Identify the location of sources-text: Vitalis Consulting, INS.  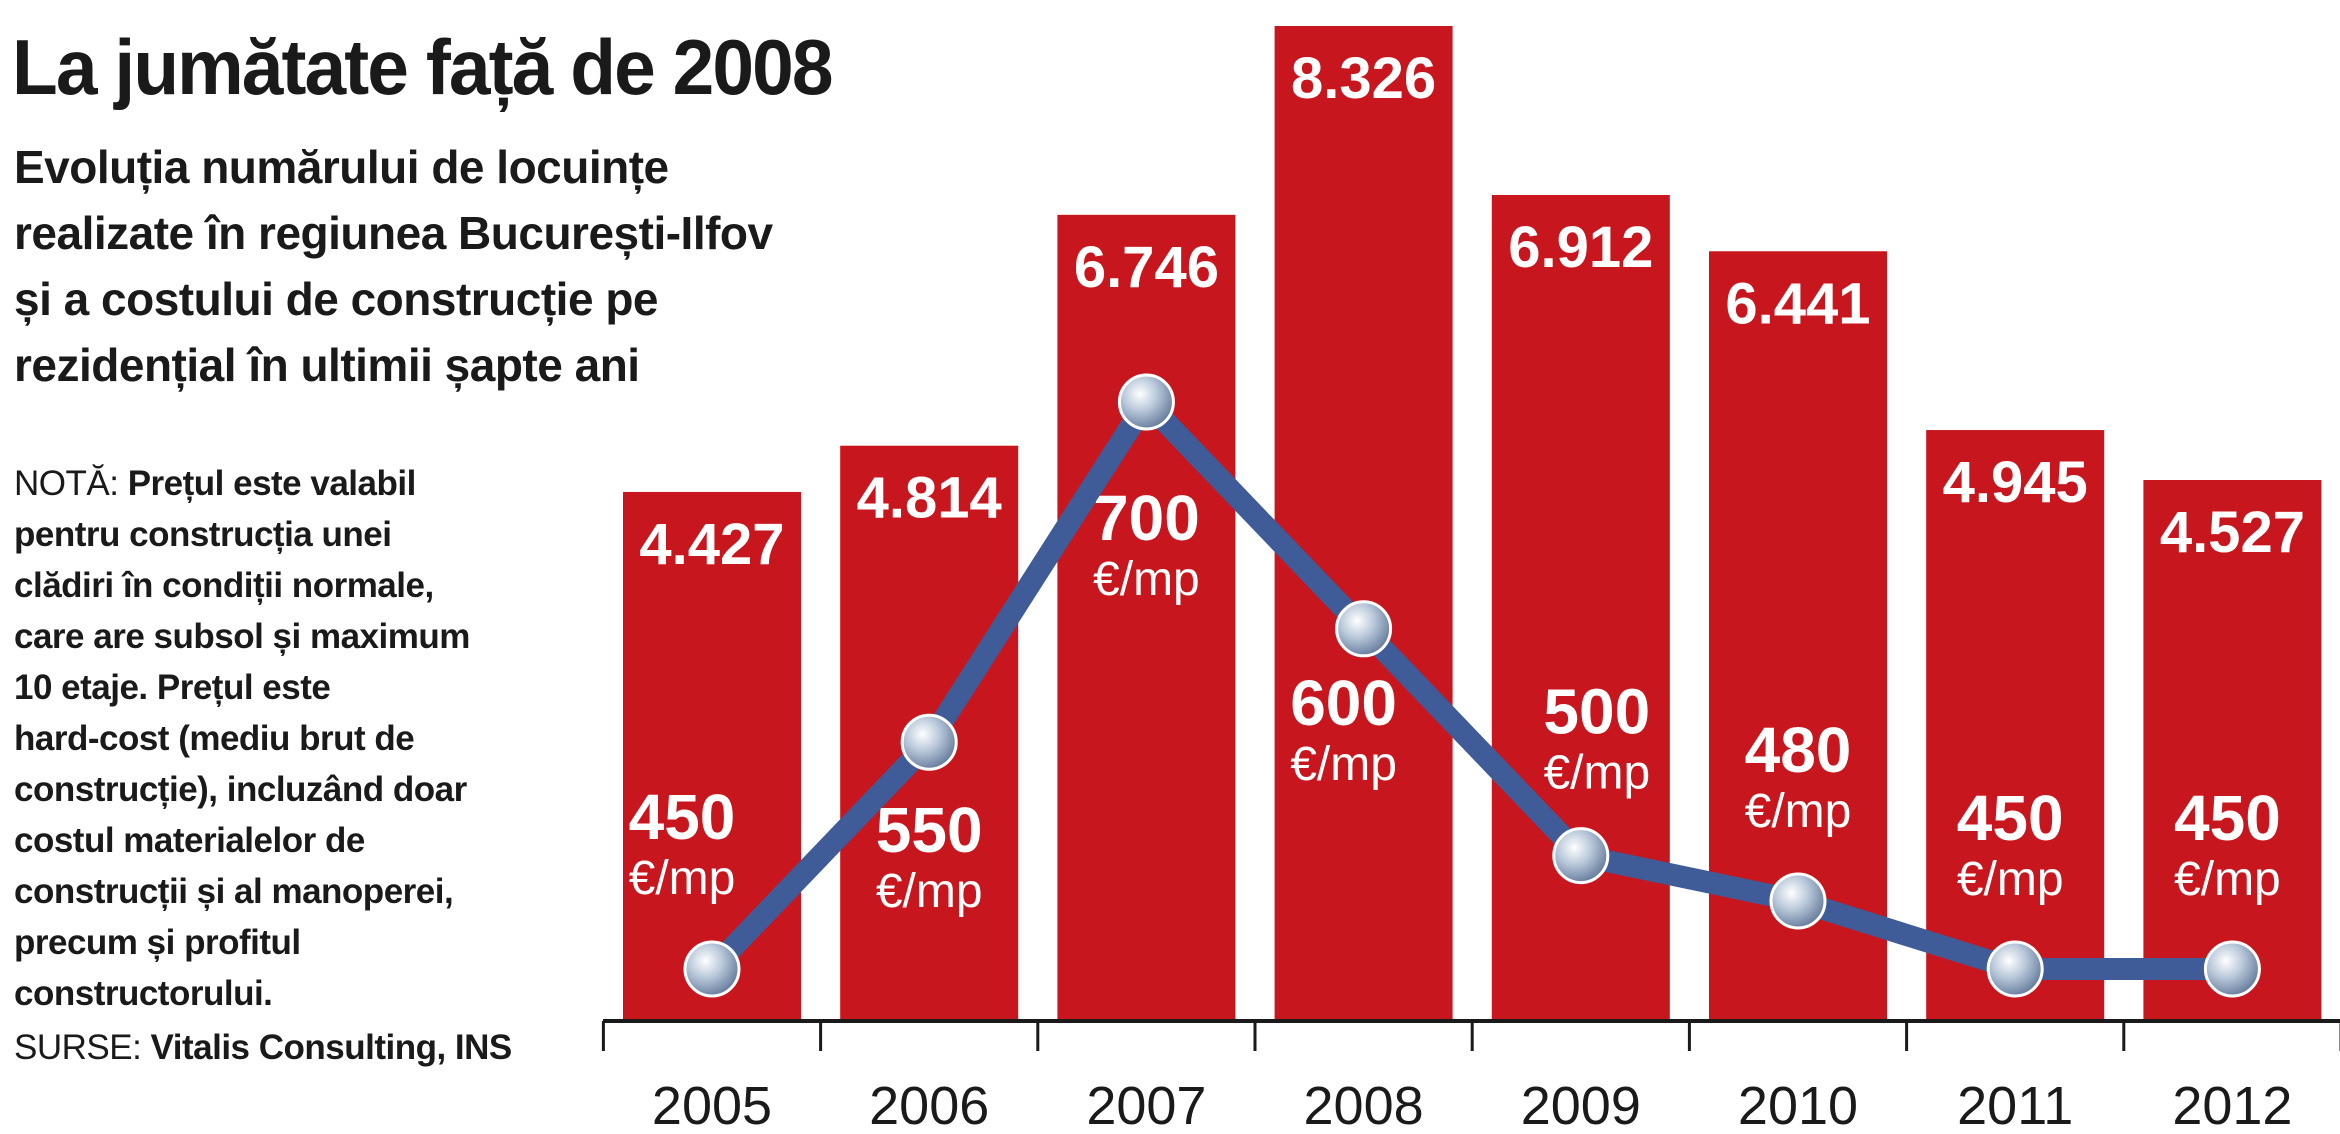
(331, 1047).